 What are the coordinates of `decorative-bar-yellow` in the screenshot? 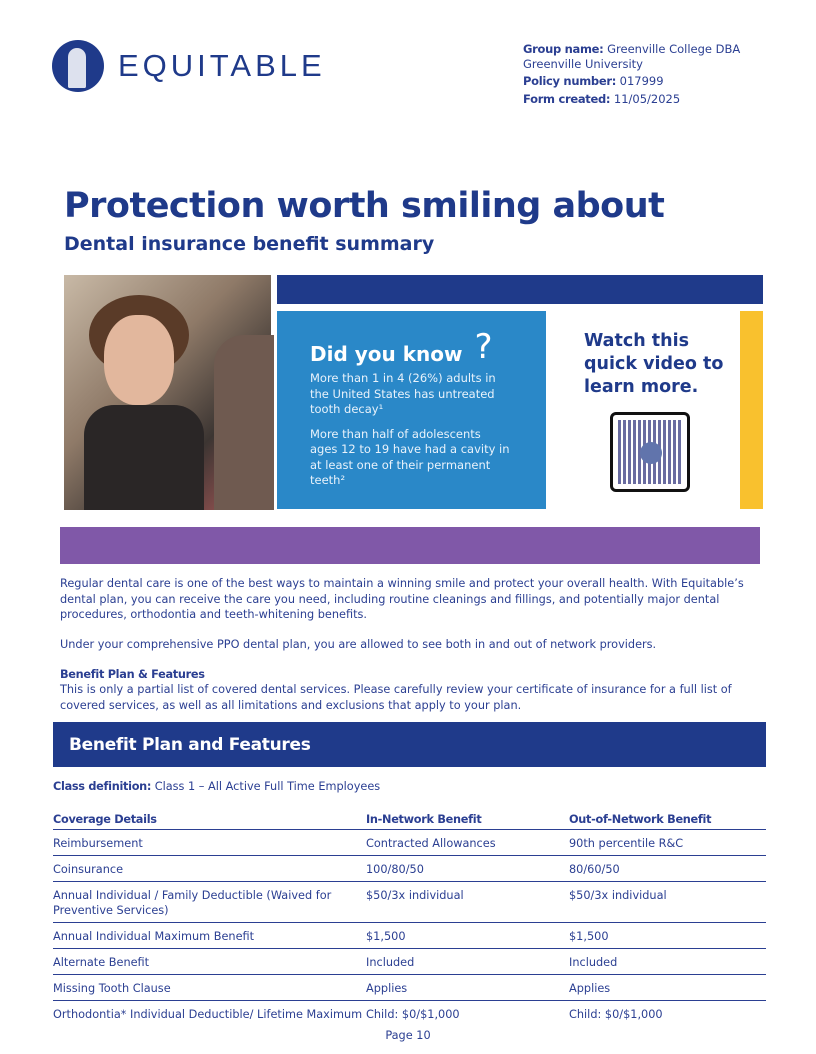 It's located at (751, 410).